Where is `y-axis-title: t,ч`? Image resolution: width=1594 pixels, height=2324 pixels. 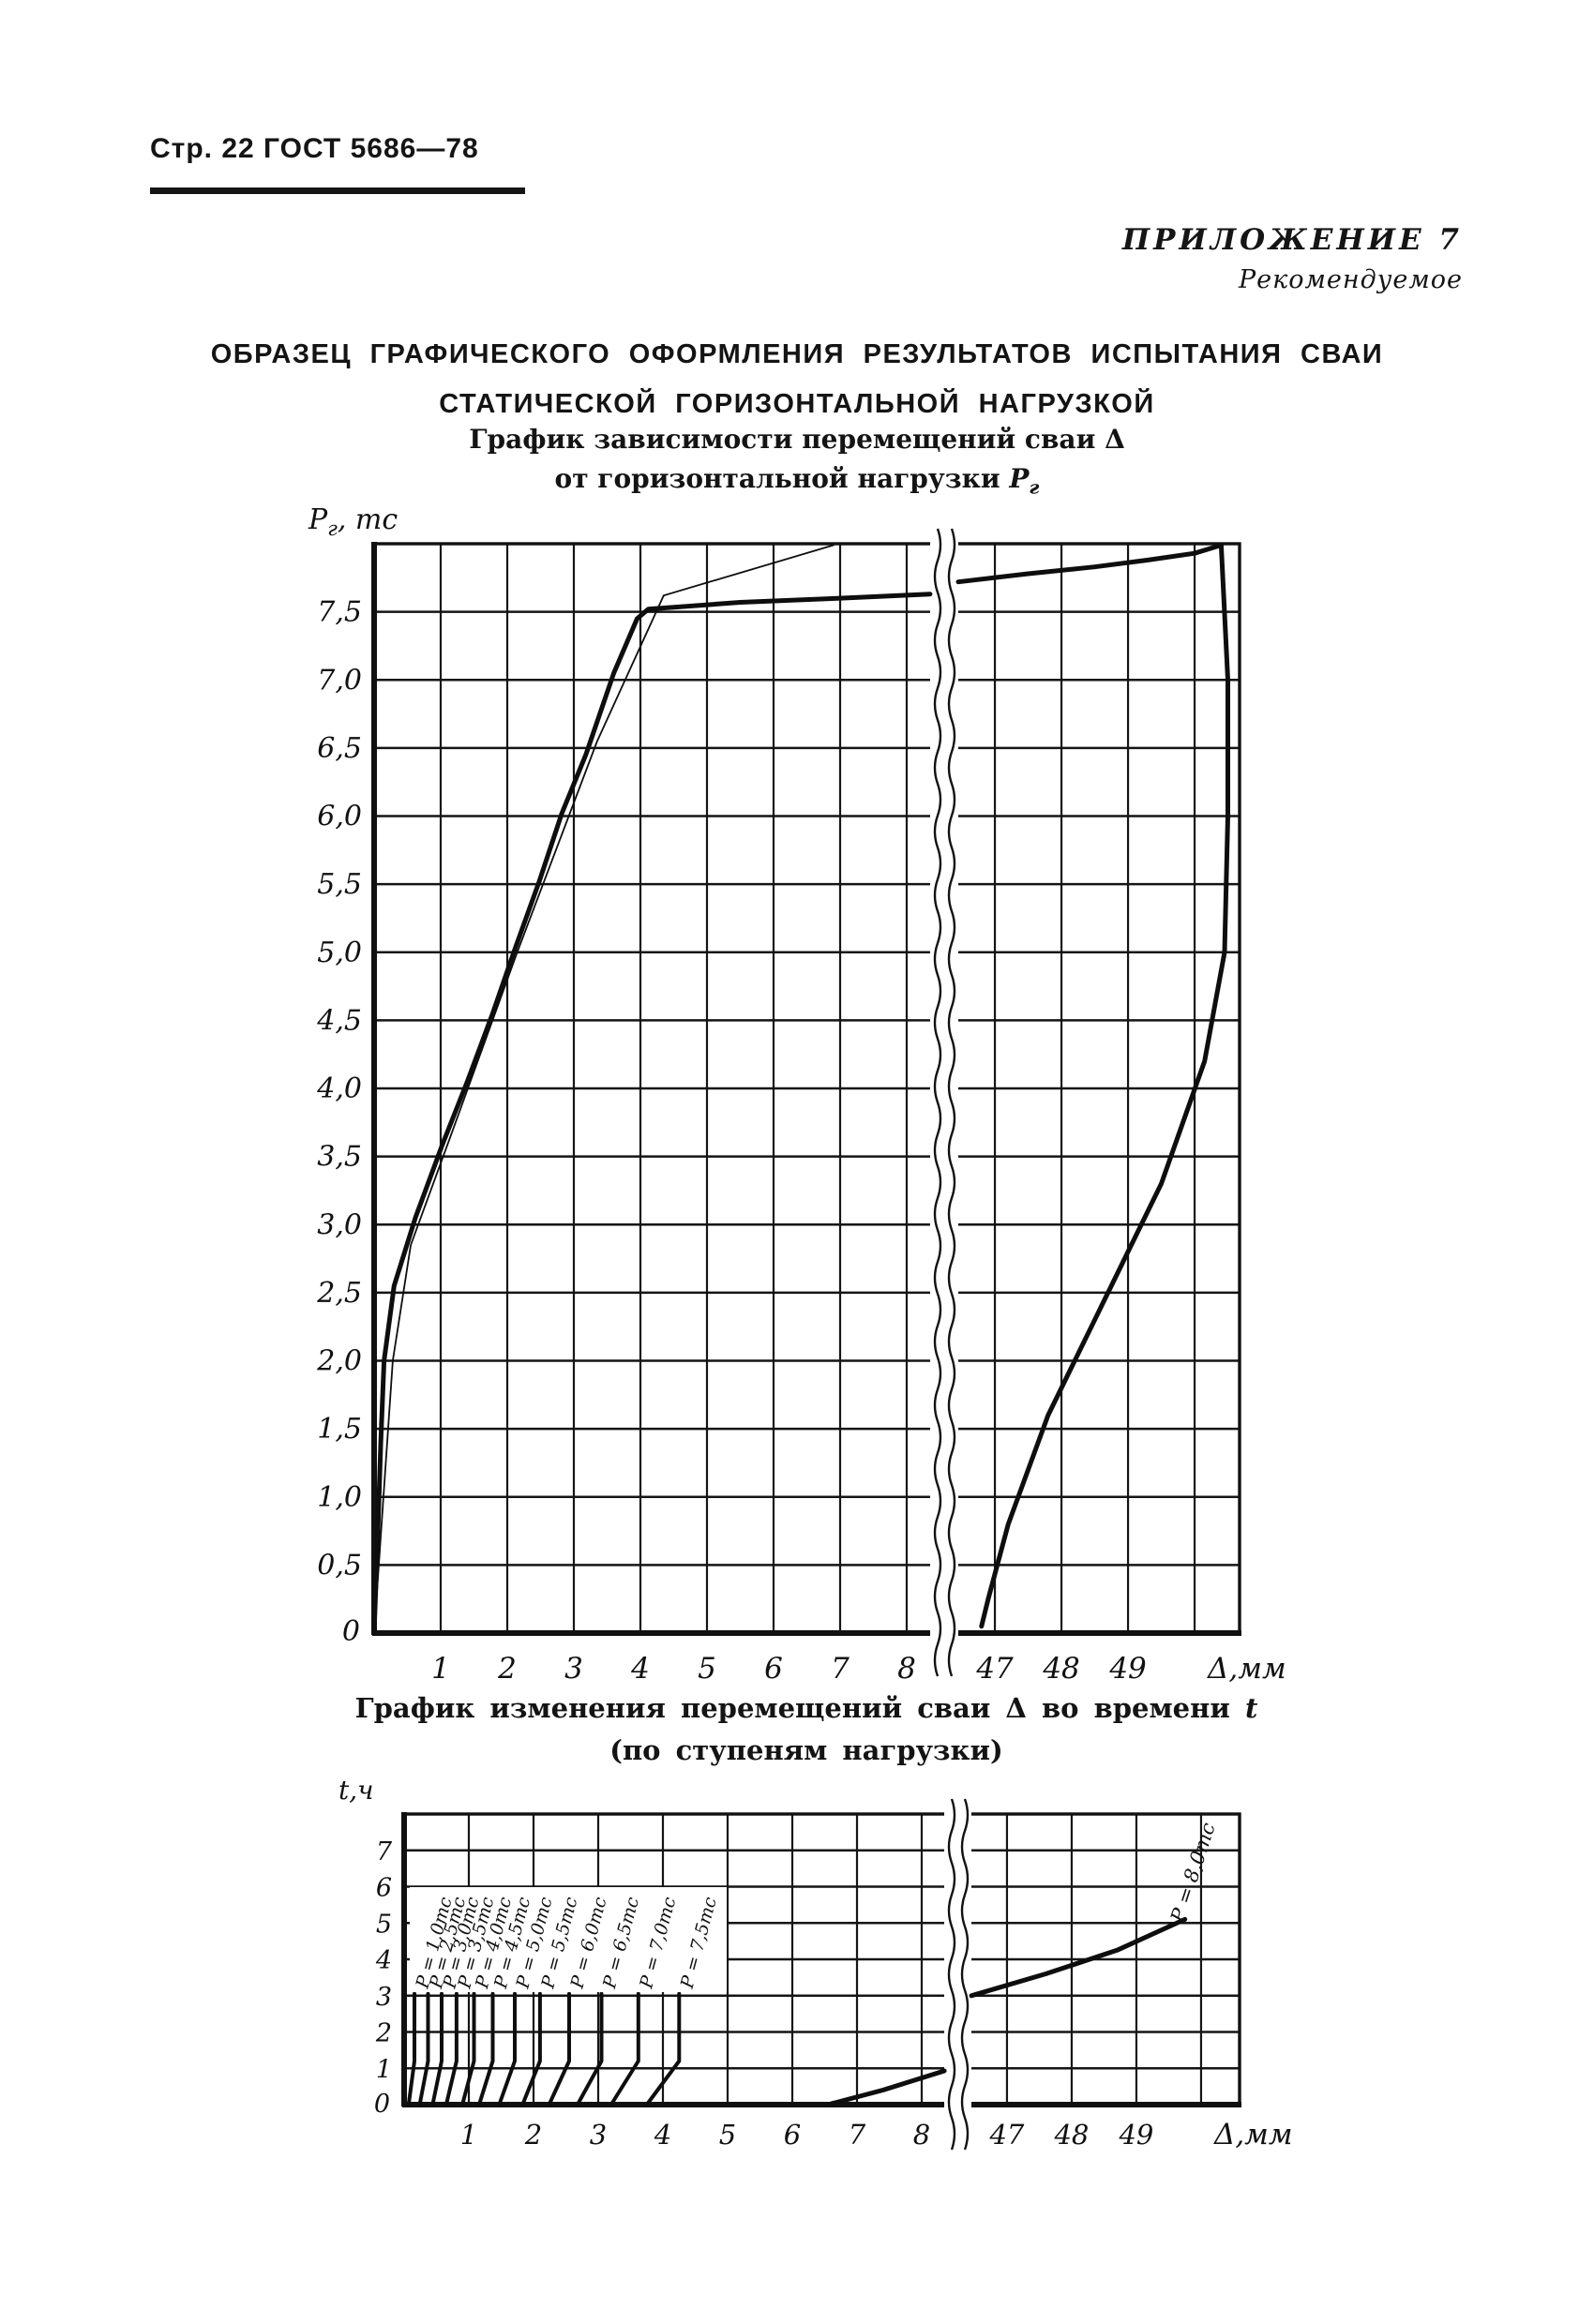 y-axis-title: t,ч is located at coordinates (356, 1791).